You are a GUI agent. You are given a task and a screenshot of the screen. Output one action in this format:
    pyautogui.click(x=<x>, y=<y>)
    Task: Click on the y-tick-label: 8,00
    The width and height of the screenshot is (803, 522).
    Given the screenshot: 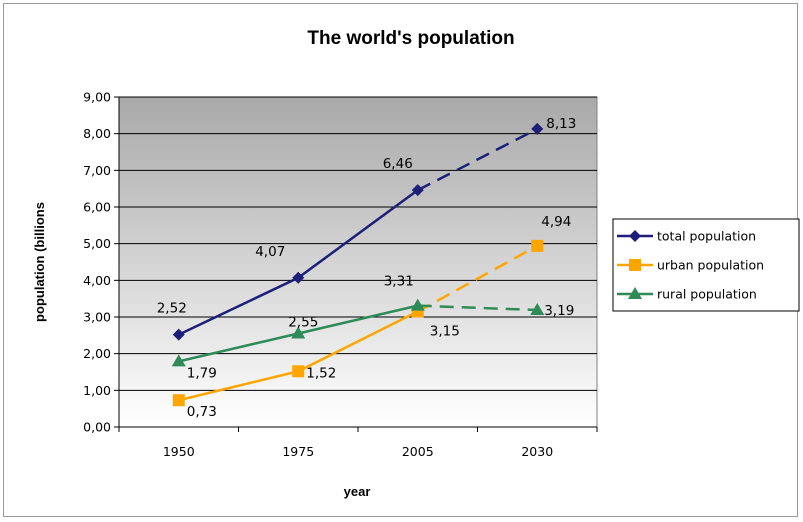 What is the action you would take?
    pyautogui.click(x=97, y=133)
    